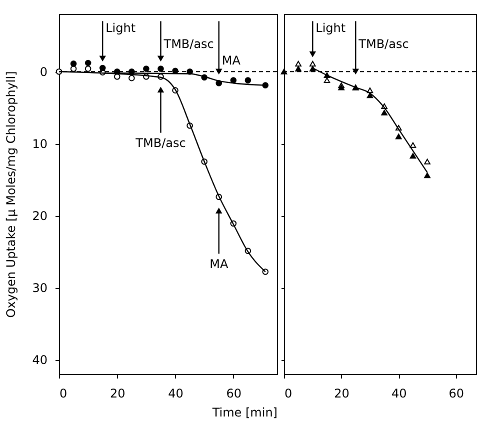 The image size is (495, 432). I want to click on x-axis-title: Time [min], so click(244, 413).